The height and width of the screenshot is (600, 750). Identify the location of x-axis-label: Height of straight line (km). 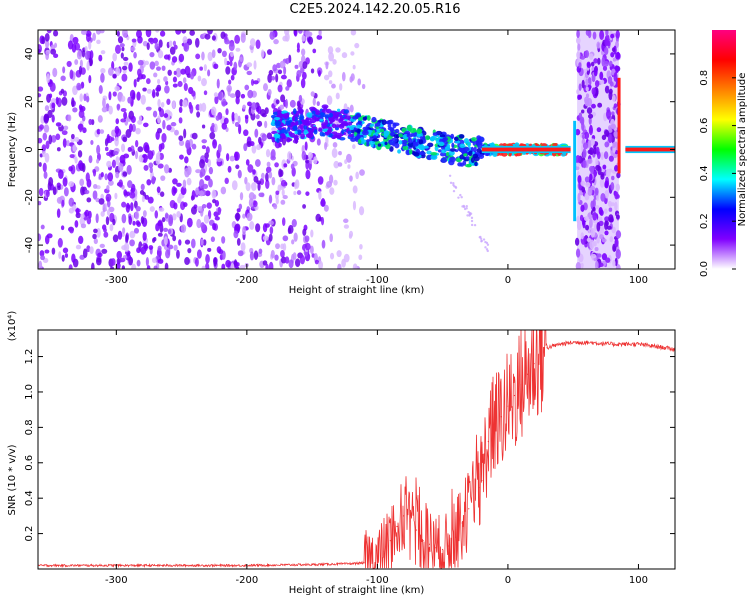
(357, 290).